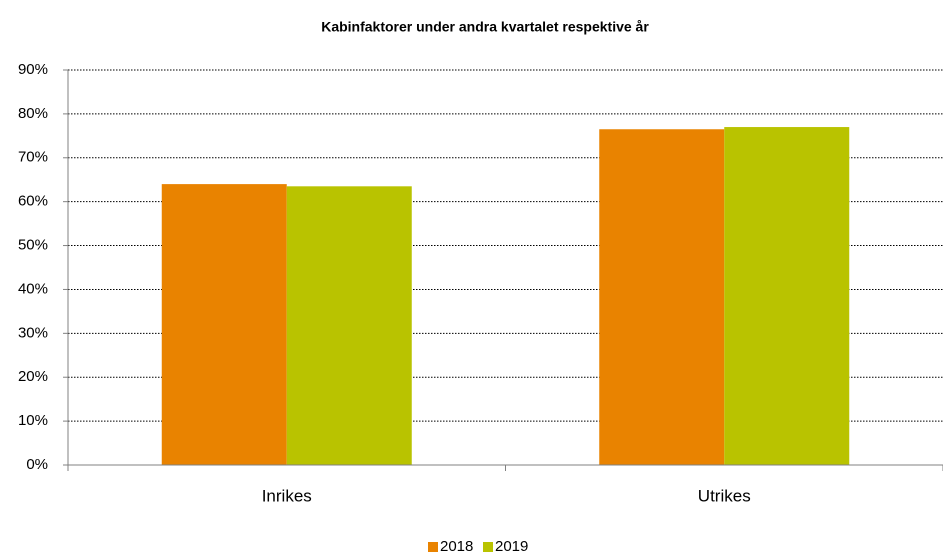 The height and width of the screenshot is (554, 943). Describe the element at coordinates (456, 546) in the screenshot. I see `legend-label: 2018` at that location.